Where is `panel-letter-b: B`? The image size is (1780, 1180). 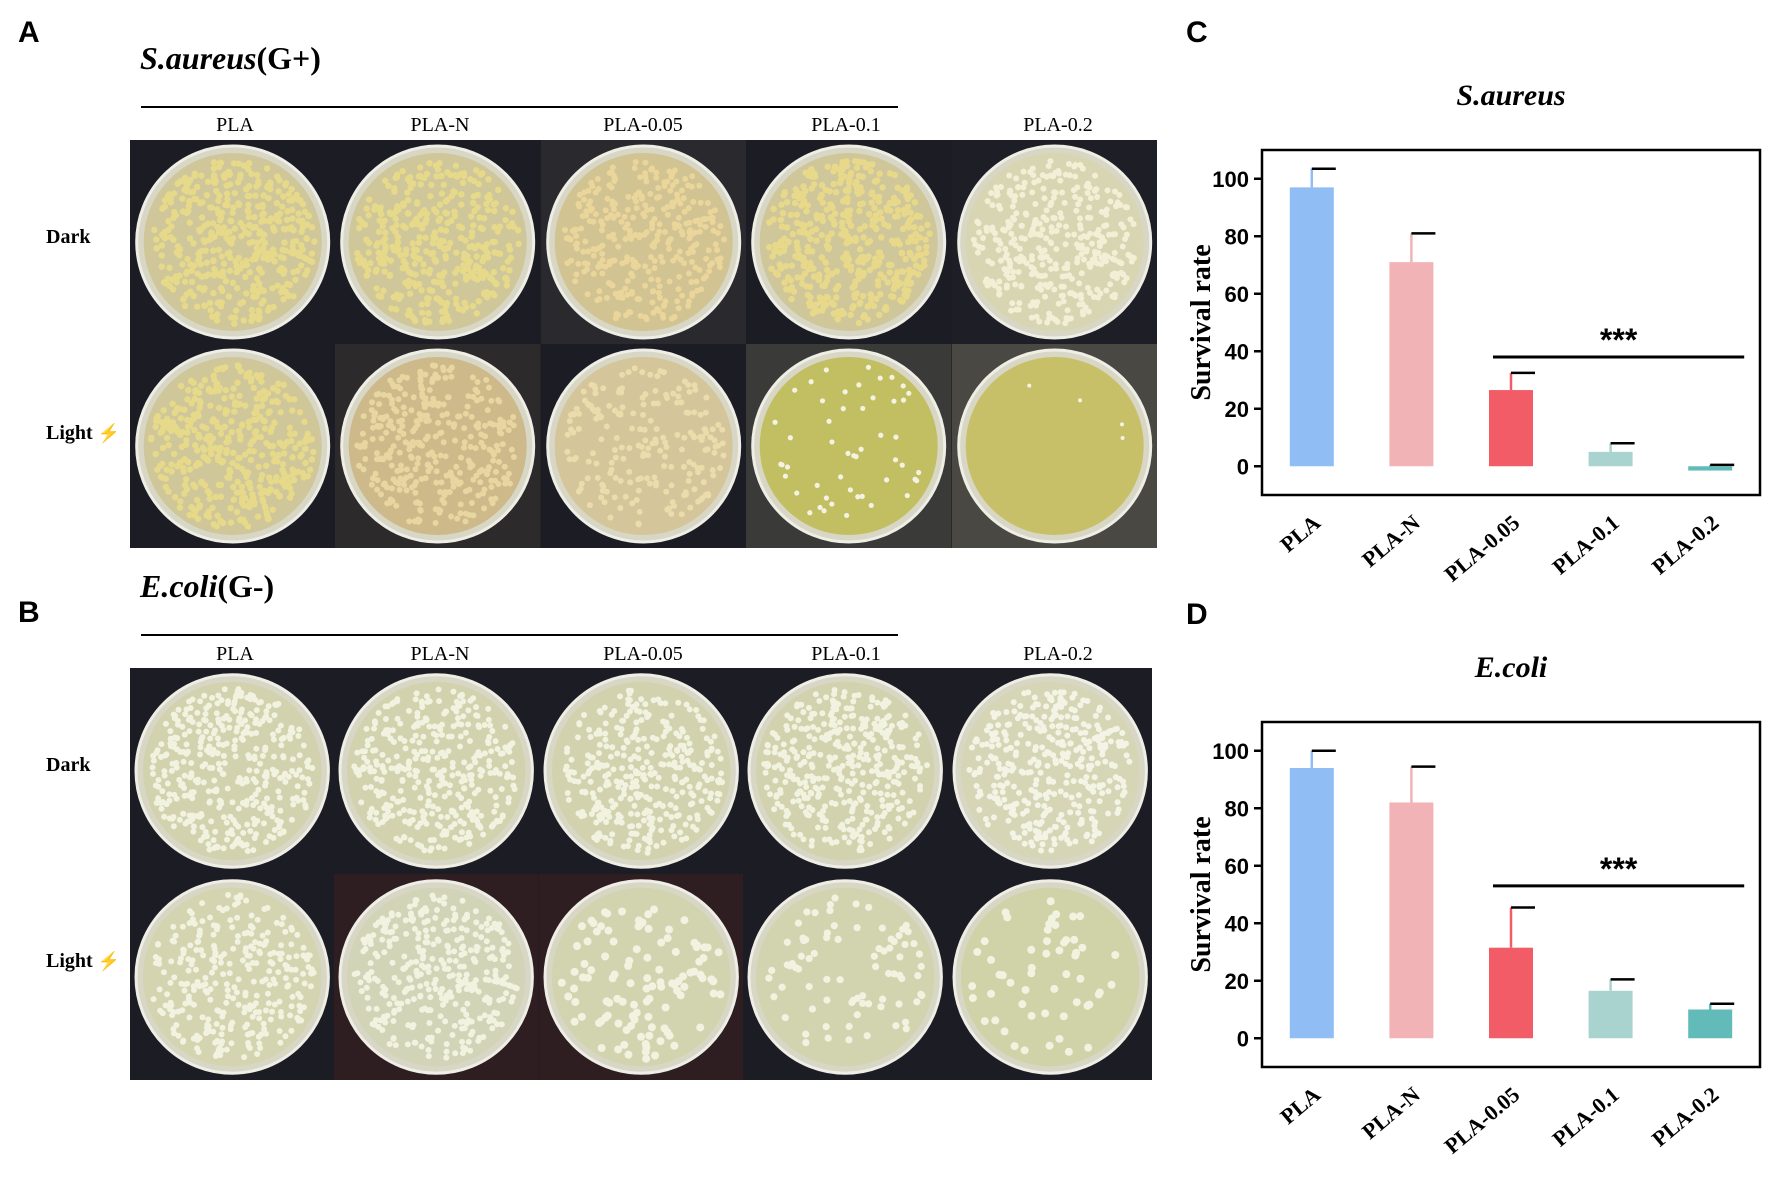 panel-letter-b: B is located at coordinates (29, 612).